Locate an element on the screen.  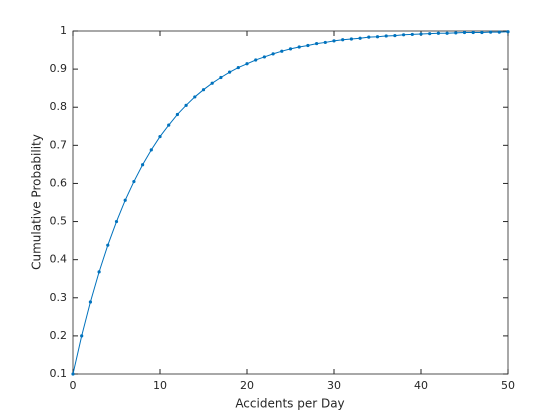
y-tick-label: 0.2 is located at coordinates (59, 335).